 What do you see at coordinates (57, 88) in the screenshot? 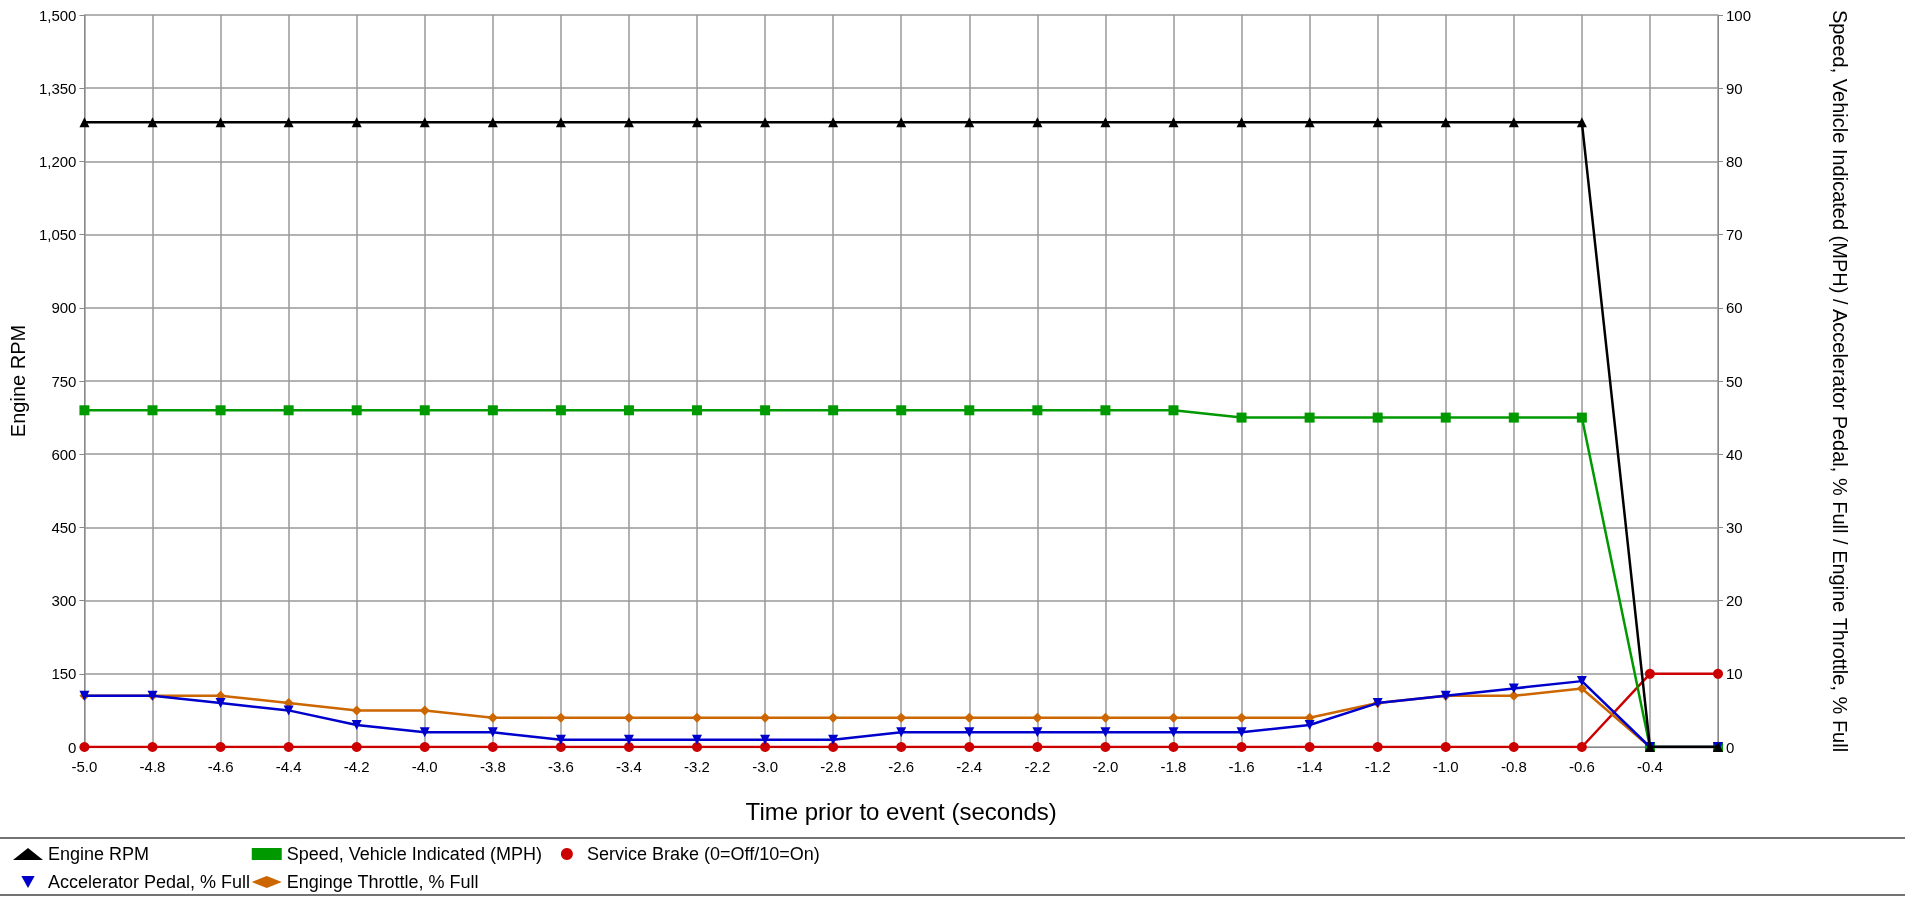
I see `y-tick-label: 1,350` at bounding box center [57, 88].